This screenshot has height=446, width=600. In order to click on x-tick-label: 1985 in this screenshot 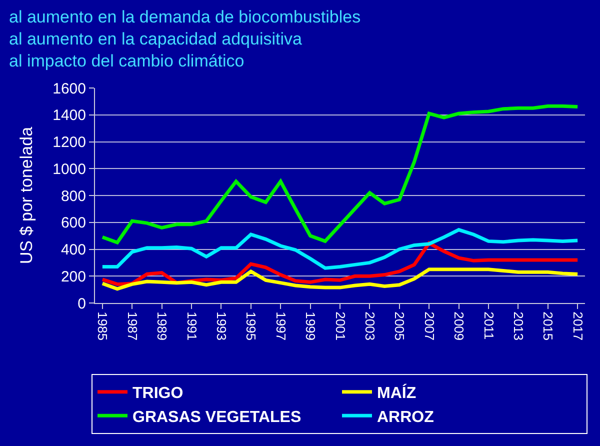, I will do `click(102, 326)`.